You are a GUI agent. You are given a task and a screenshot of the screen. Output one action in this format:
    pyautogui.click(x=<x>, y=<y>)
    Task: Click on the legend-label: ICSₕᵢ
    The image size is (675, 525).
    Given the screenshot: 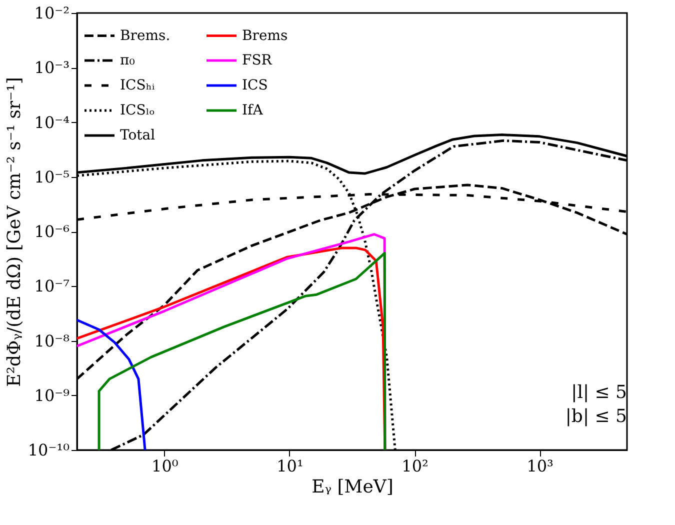 What is the action you would take?
    pyautogui.click(x=137, y=86)
    